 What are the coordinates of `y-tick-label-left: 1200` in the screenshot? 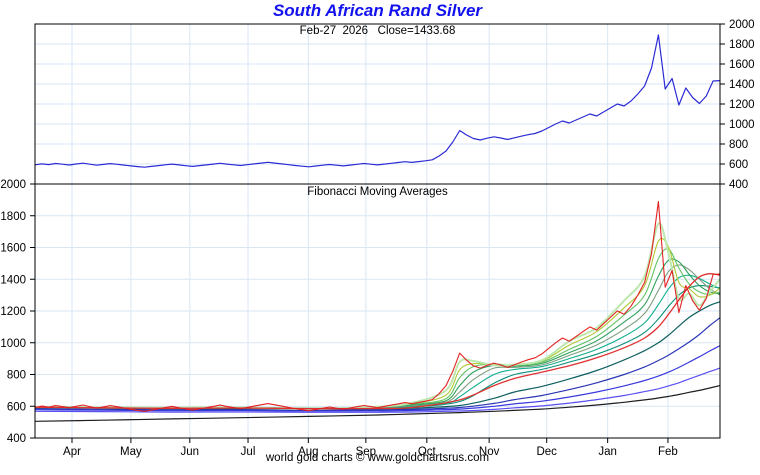 It's located at (13, 312).